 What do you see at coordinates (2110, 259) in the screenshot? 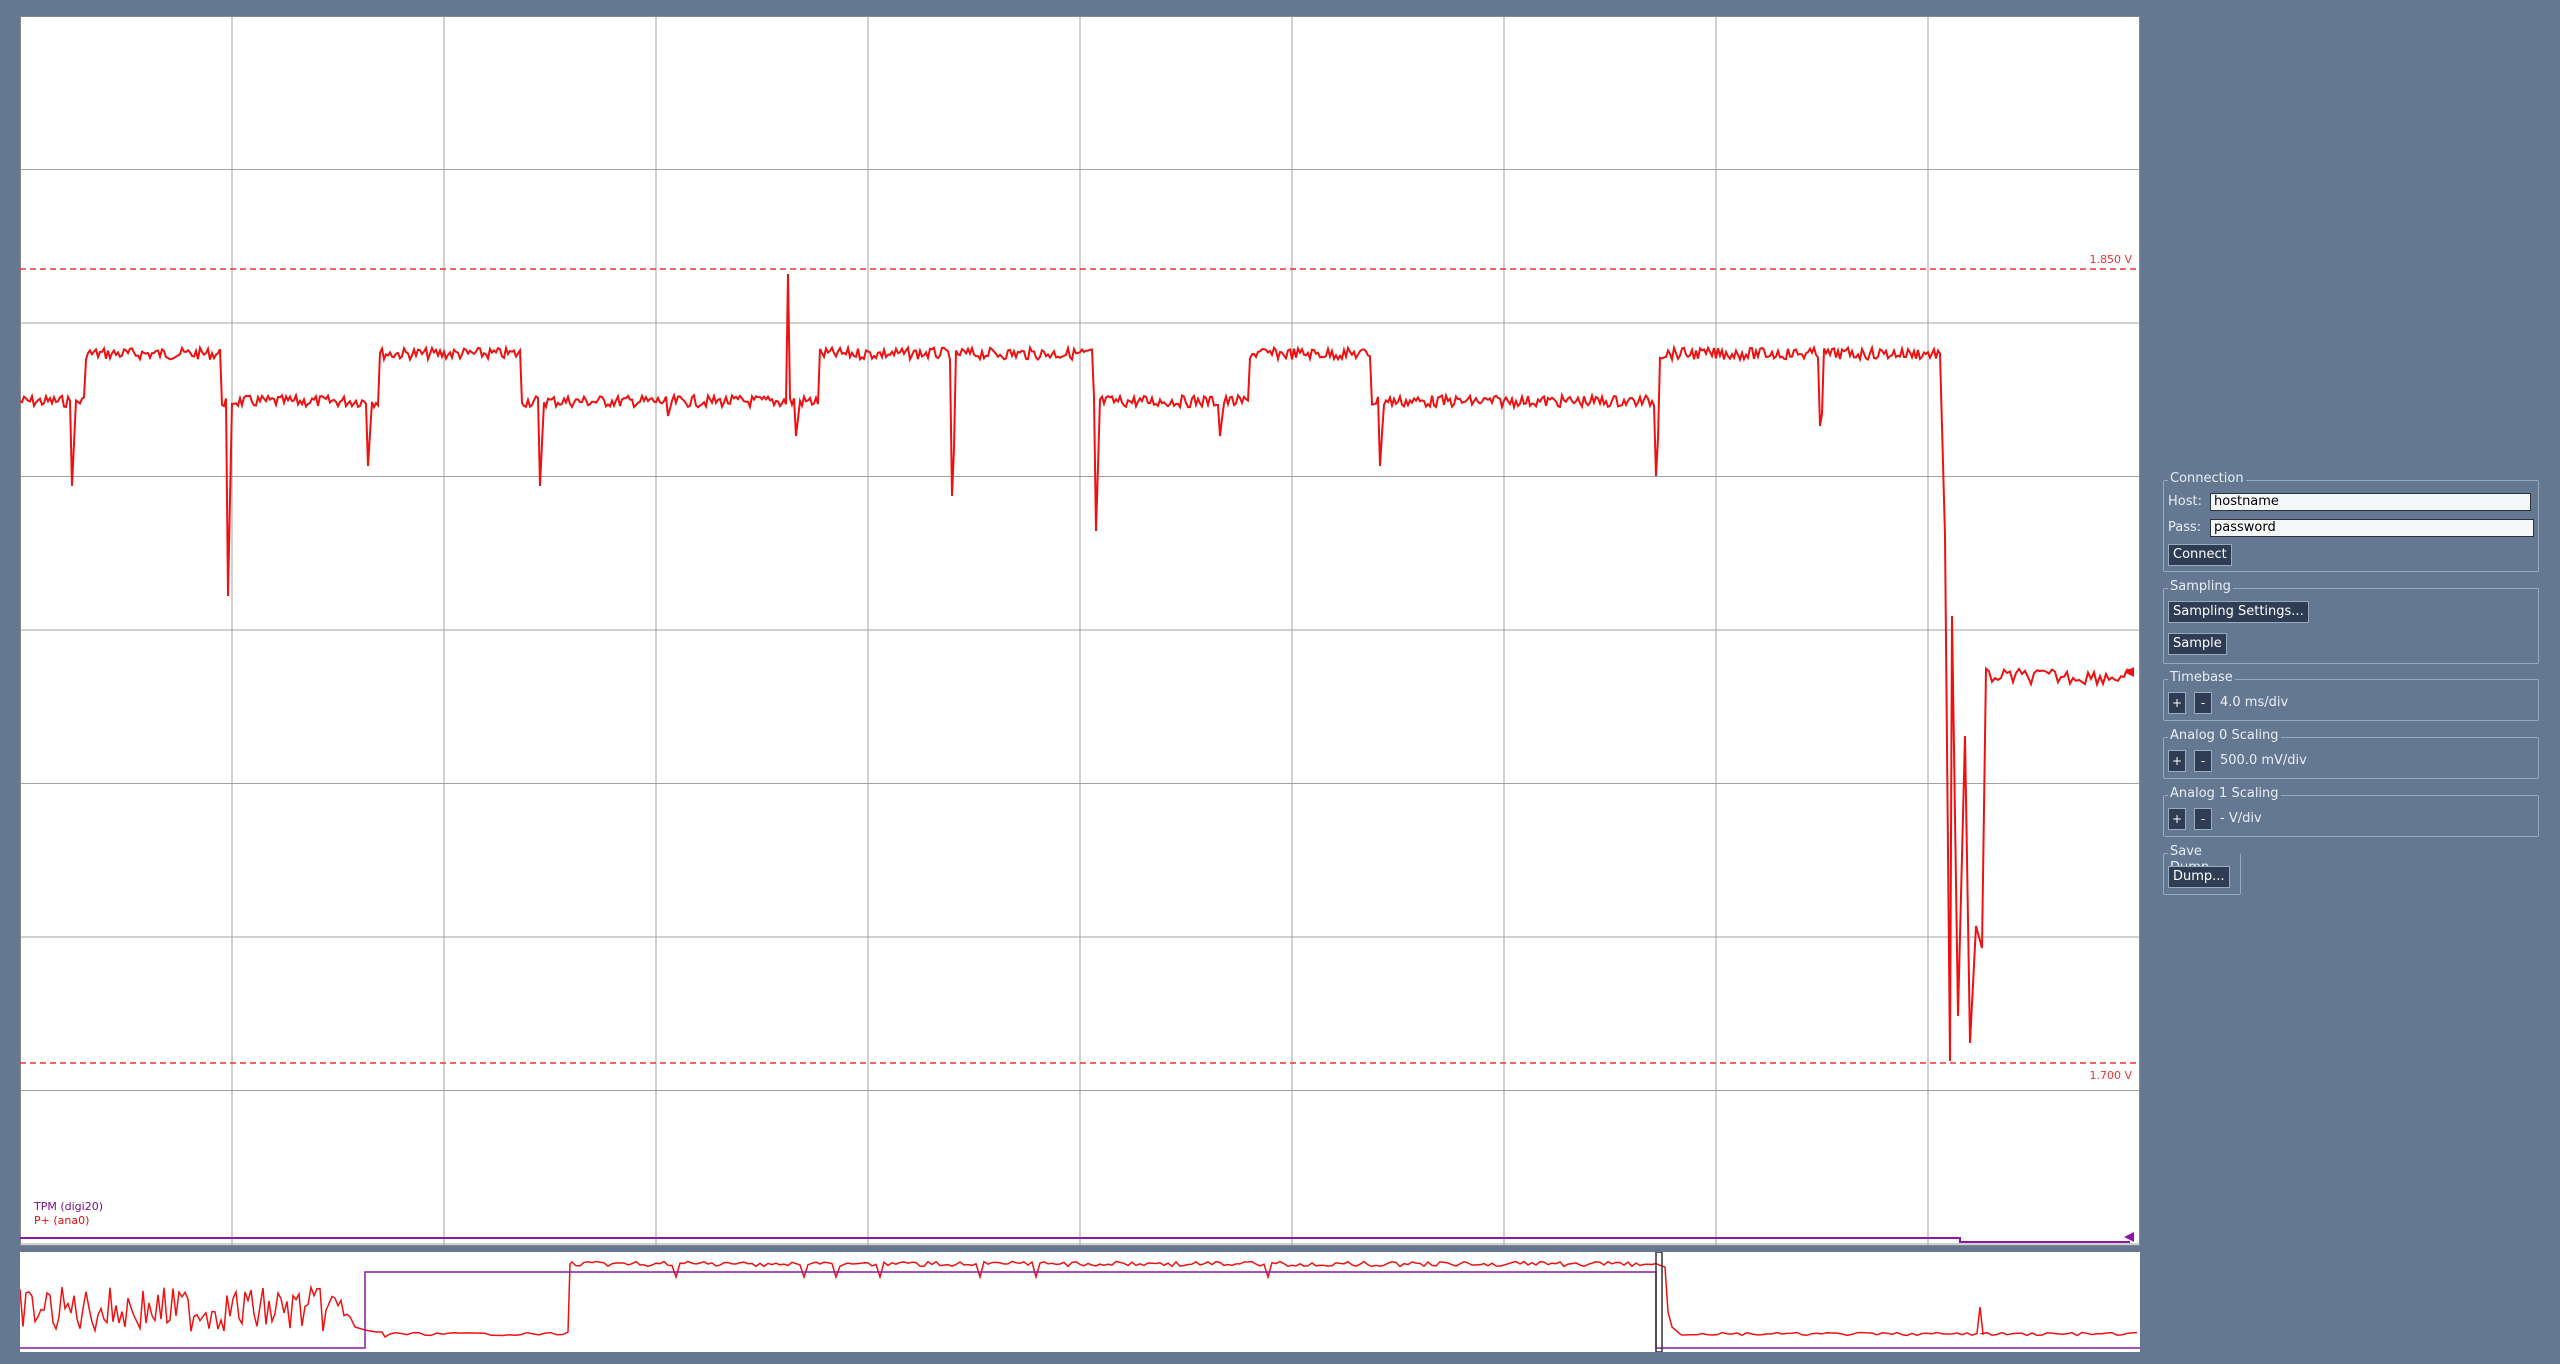
I see `ref-label-high: 1.850 V` at bounding box center [2110, 259].